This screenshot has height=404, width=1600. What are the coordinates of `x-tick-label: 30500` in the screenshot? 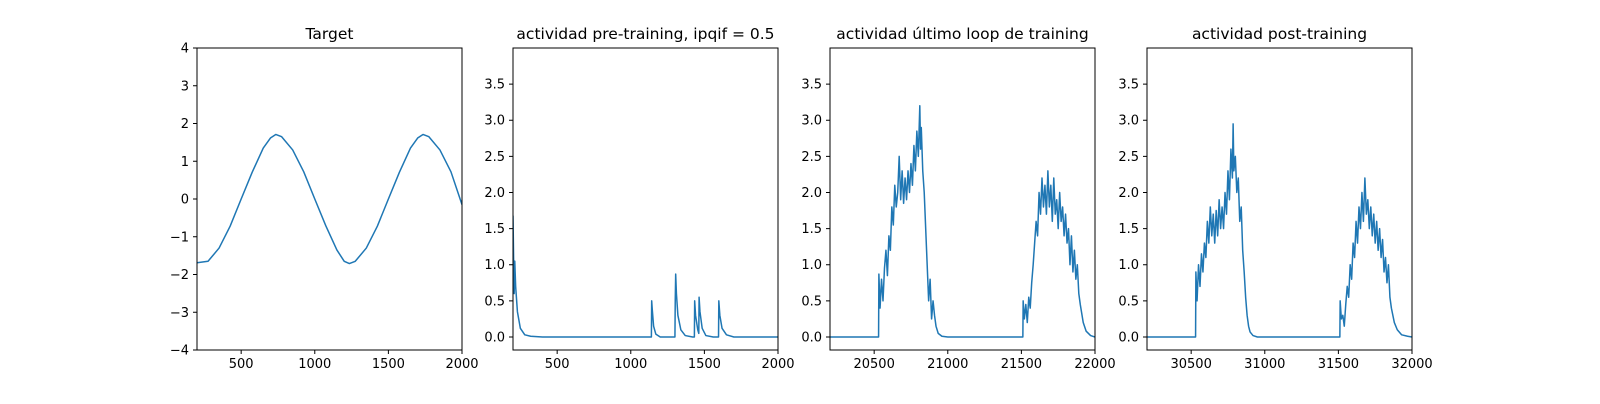 It's located at (1190, 364).